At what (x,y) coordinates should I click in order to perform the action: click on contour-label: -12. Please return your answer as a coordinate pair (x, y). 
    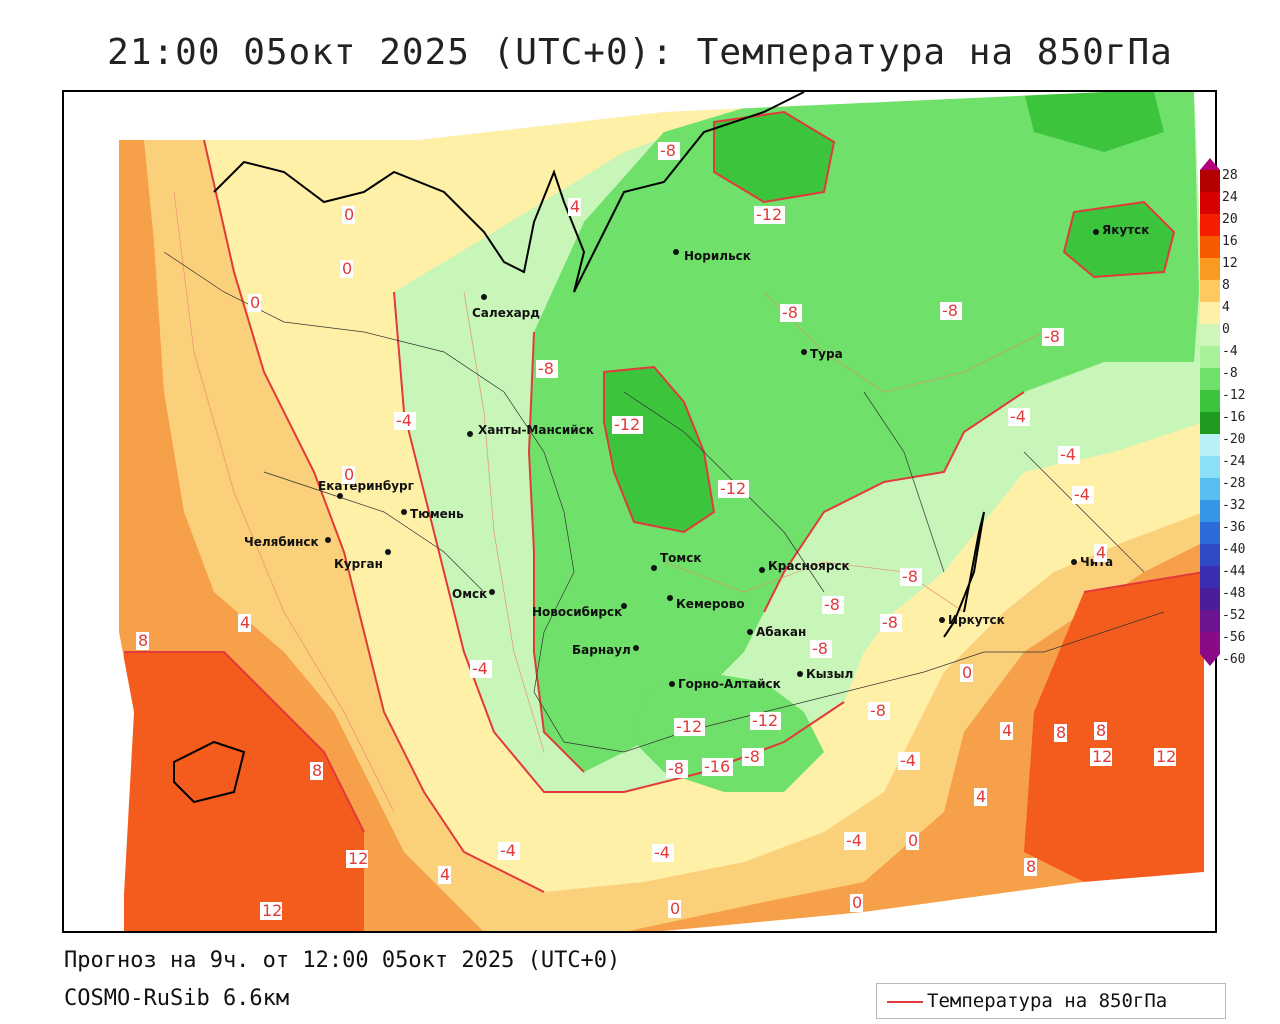
    Looking at the image, I should click on (733, 488).